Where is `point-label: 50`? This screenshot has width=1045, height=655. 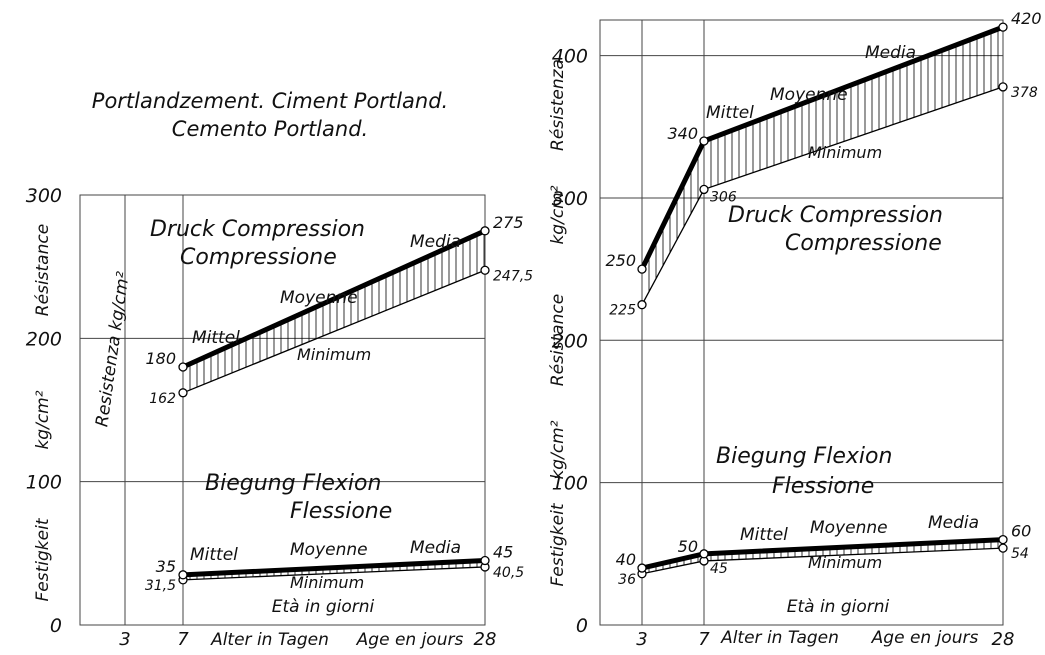
point-label: 50 is located at coordinates (688, 546).